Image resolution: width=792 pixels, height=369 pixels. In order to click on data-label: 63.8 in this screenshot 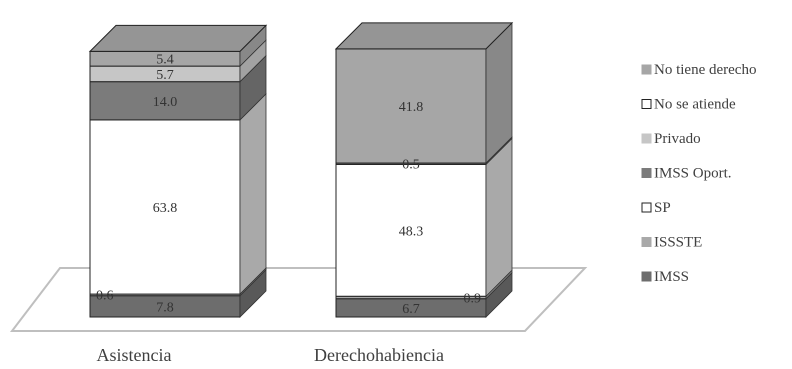, I will do `click(165, 208)`.